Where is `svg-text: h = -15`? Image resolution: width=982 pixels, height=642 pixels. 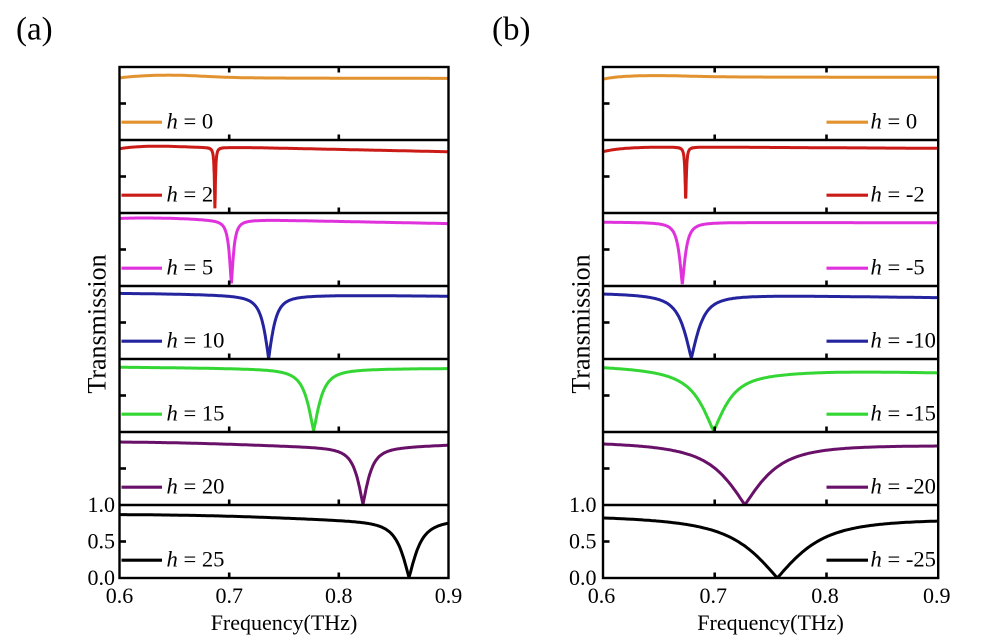
svg-text: h = -15 is located at coordinates (903, 412).